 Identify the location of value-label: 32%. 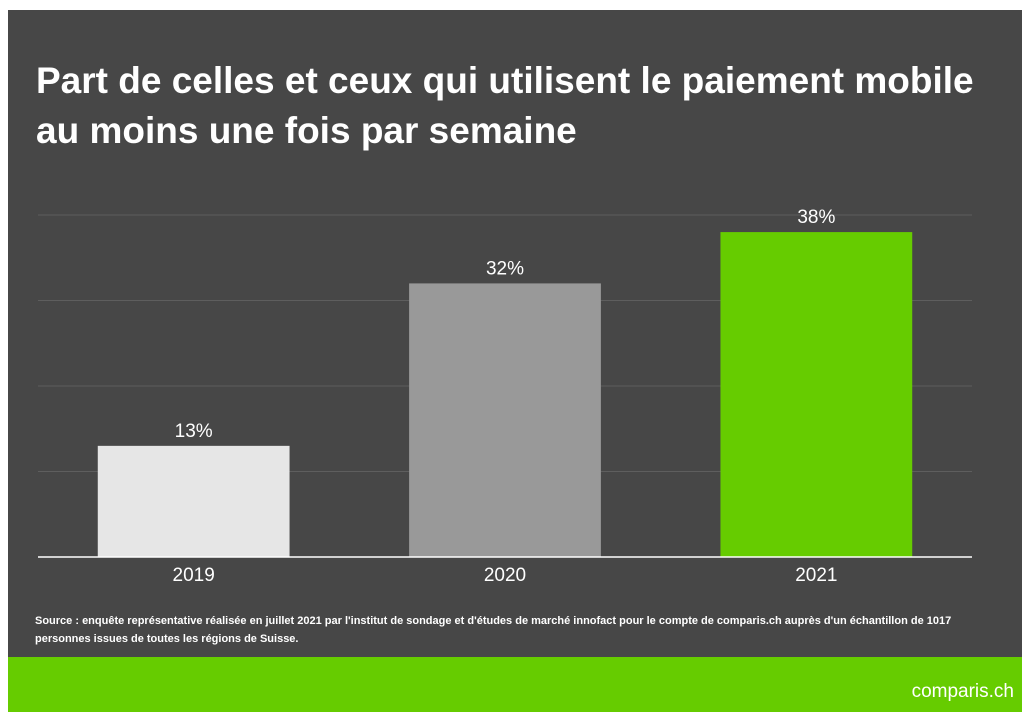
(505, 268).